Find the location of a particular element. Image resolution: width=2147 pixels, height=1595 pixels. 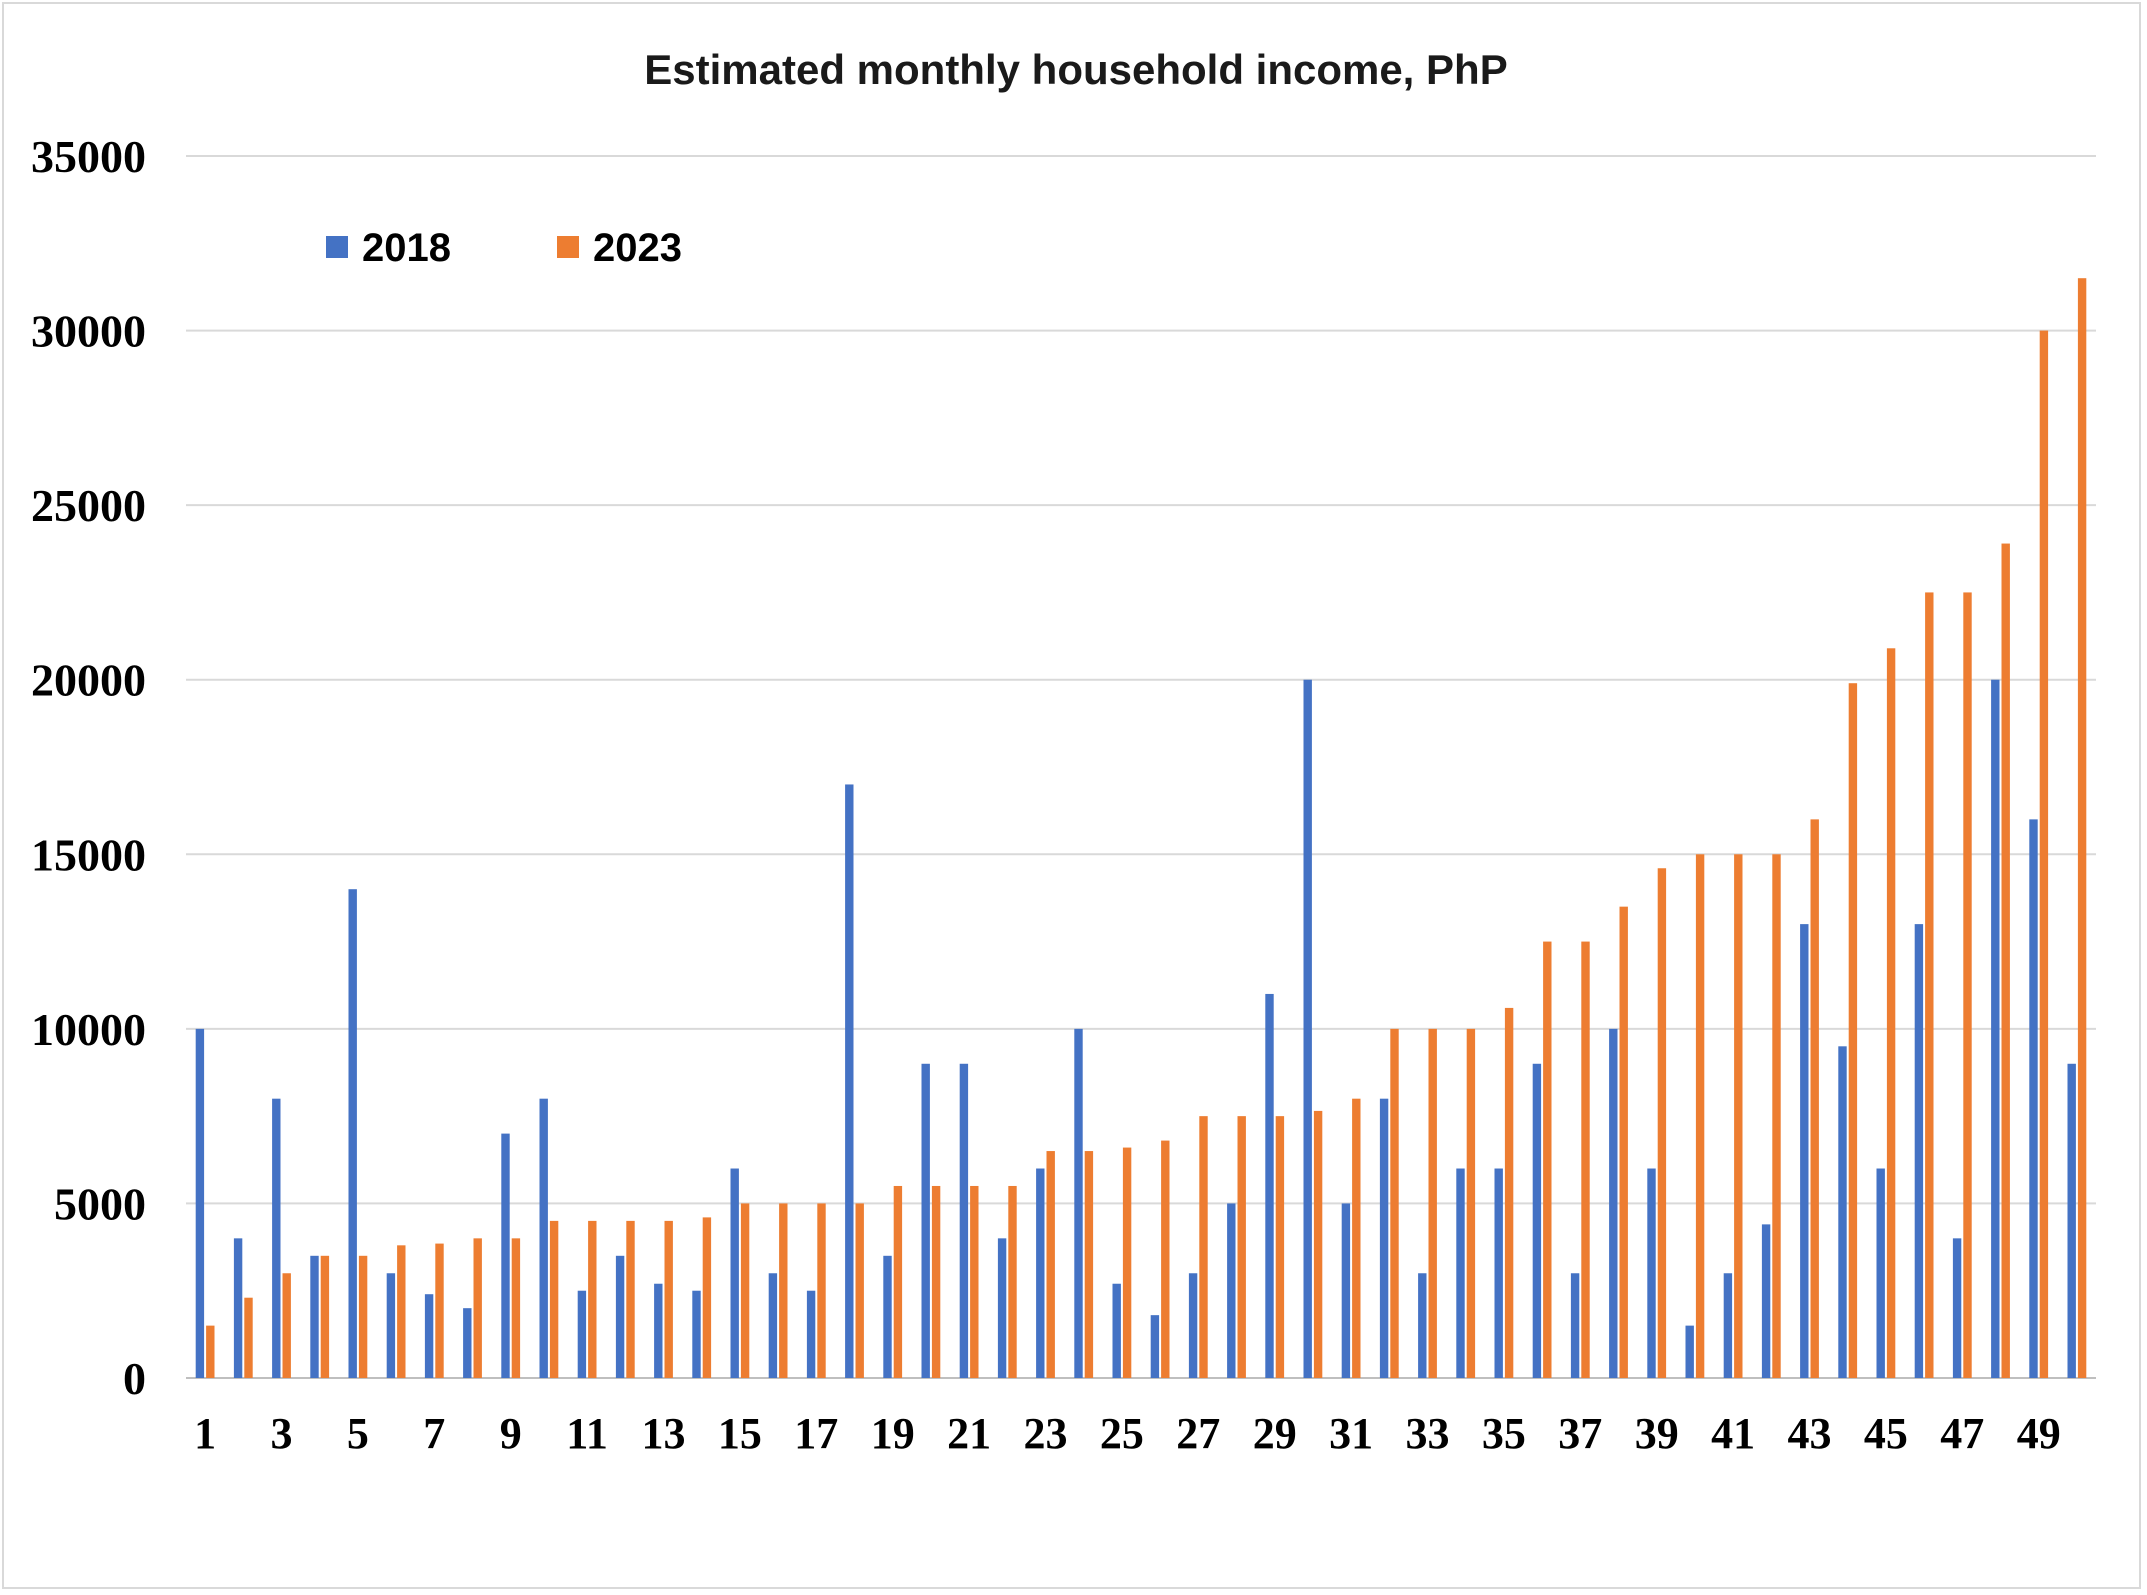

x-tick-label: 27 is located at coordinates (1198, 1433).